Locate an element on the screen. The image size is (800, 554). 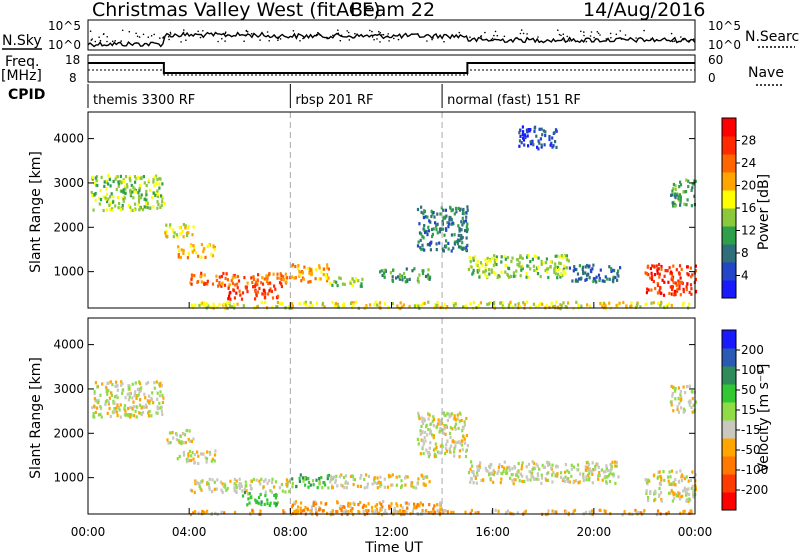
velocity-colorbar-label: Velocity [m s⁻¹] is located at coordinates (764, 418).